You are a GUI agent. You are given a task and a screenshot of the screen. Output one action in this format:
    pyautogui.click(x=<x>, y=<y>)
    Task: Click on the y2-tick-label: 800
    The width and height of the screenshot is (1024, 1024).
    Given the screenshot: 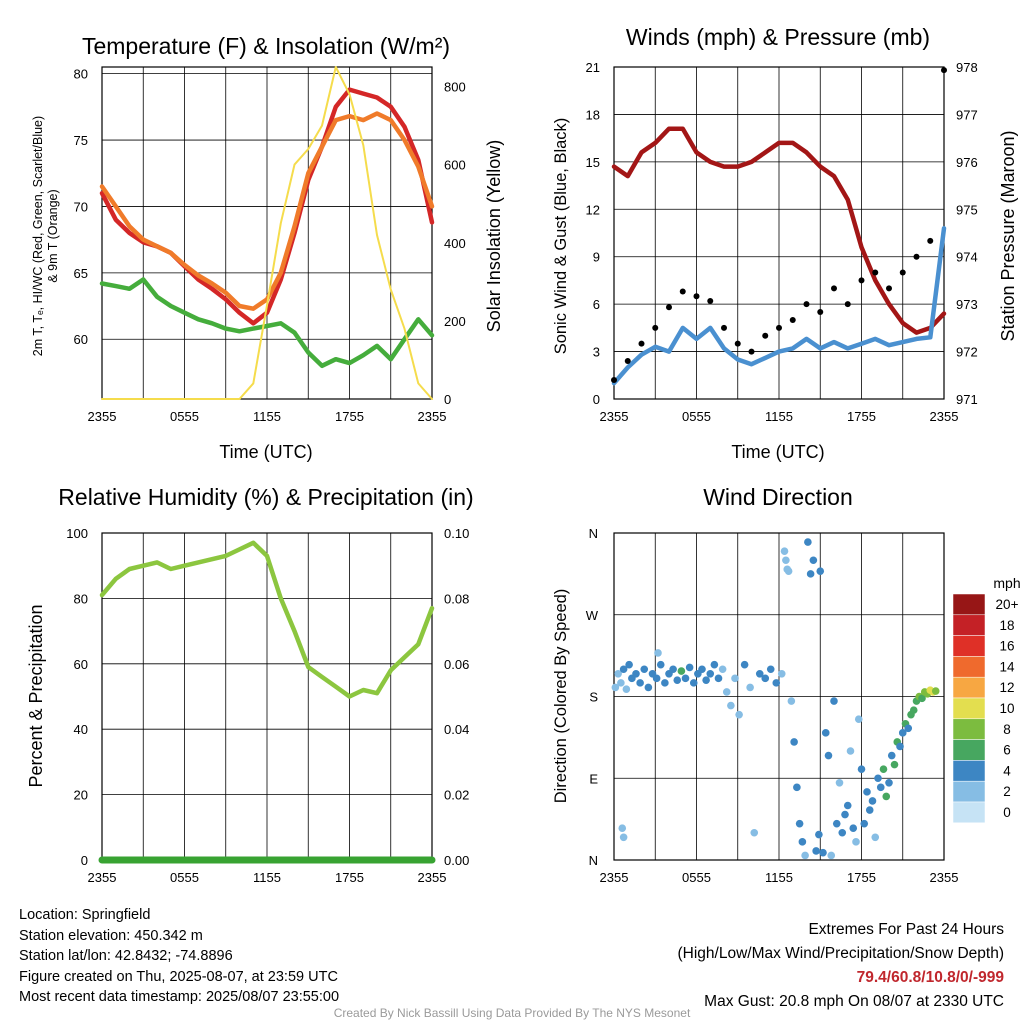 What is the action you would take?
    pyautogui.click(x=455, y=87)
    